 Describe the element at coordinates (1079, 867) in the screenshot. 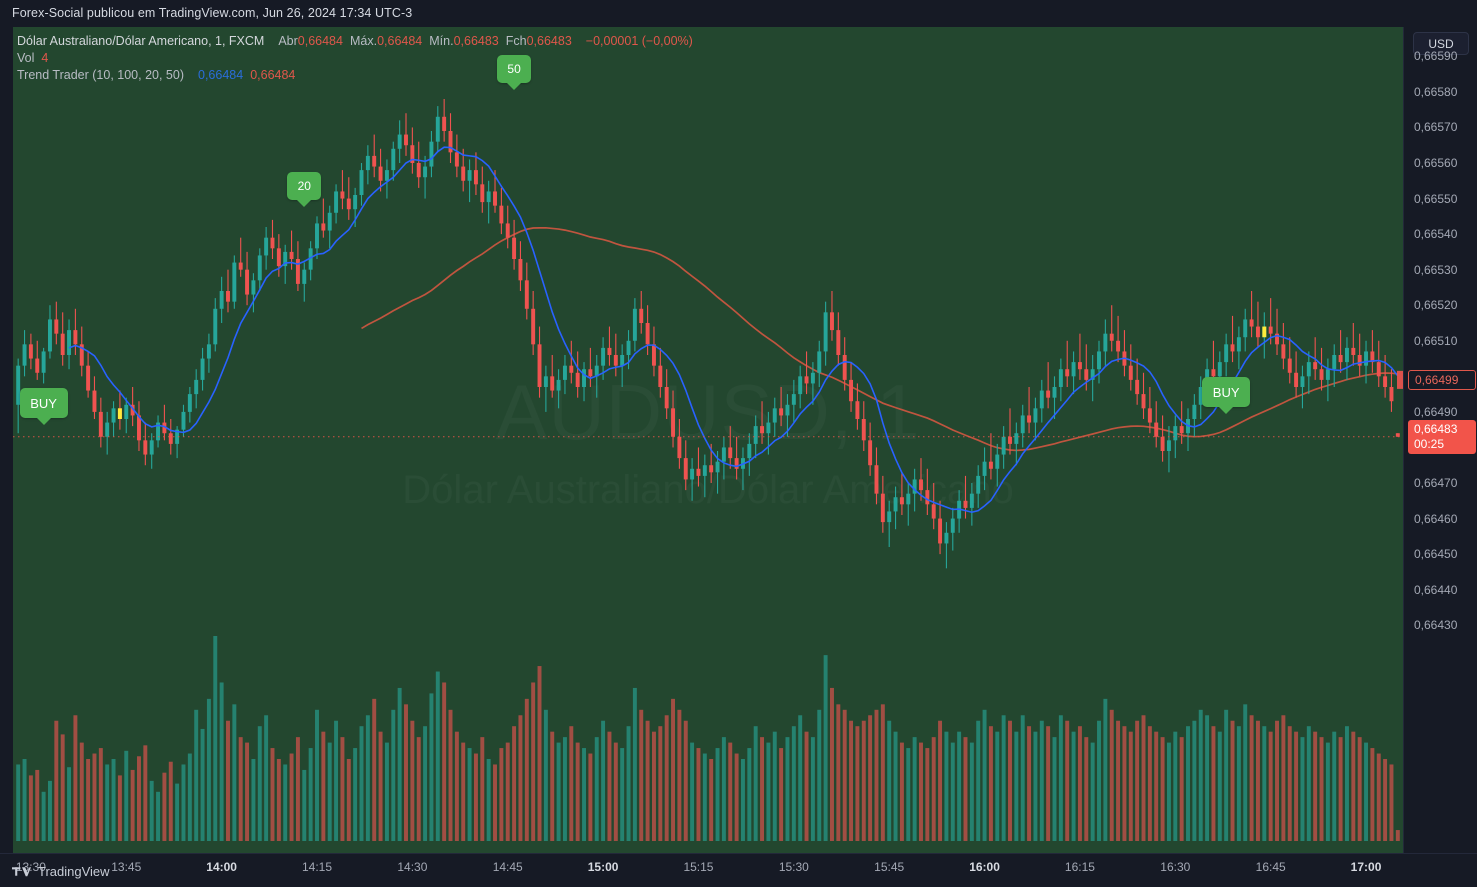

I see `time-tick: 16:15` at that location.